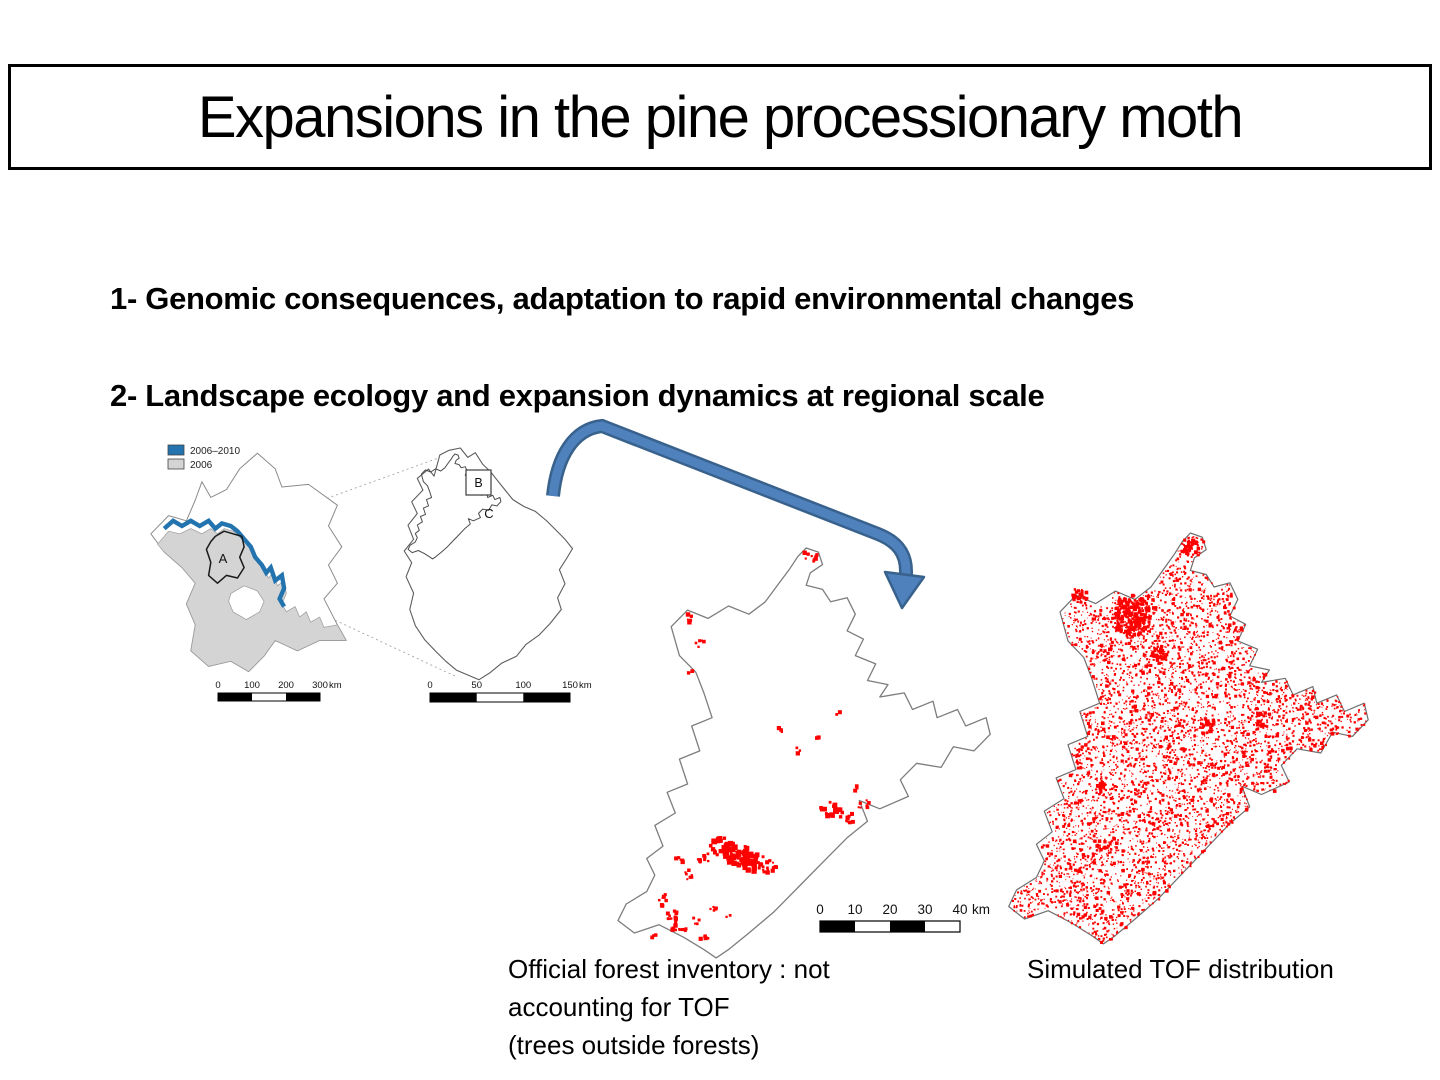 The height and width of the screenshot is (1080, 1440). What do you see at coordinates (476, 685) in the screenshot?
I see `scalebar-tick: 50` at bounding box center [476, 685].